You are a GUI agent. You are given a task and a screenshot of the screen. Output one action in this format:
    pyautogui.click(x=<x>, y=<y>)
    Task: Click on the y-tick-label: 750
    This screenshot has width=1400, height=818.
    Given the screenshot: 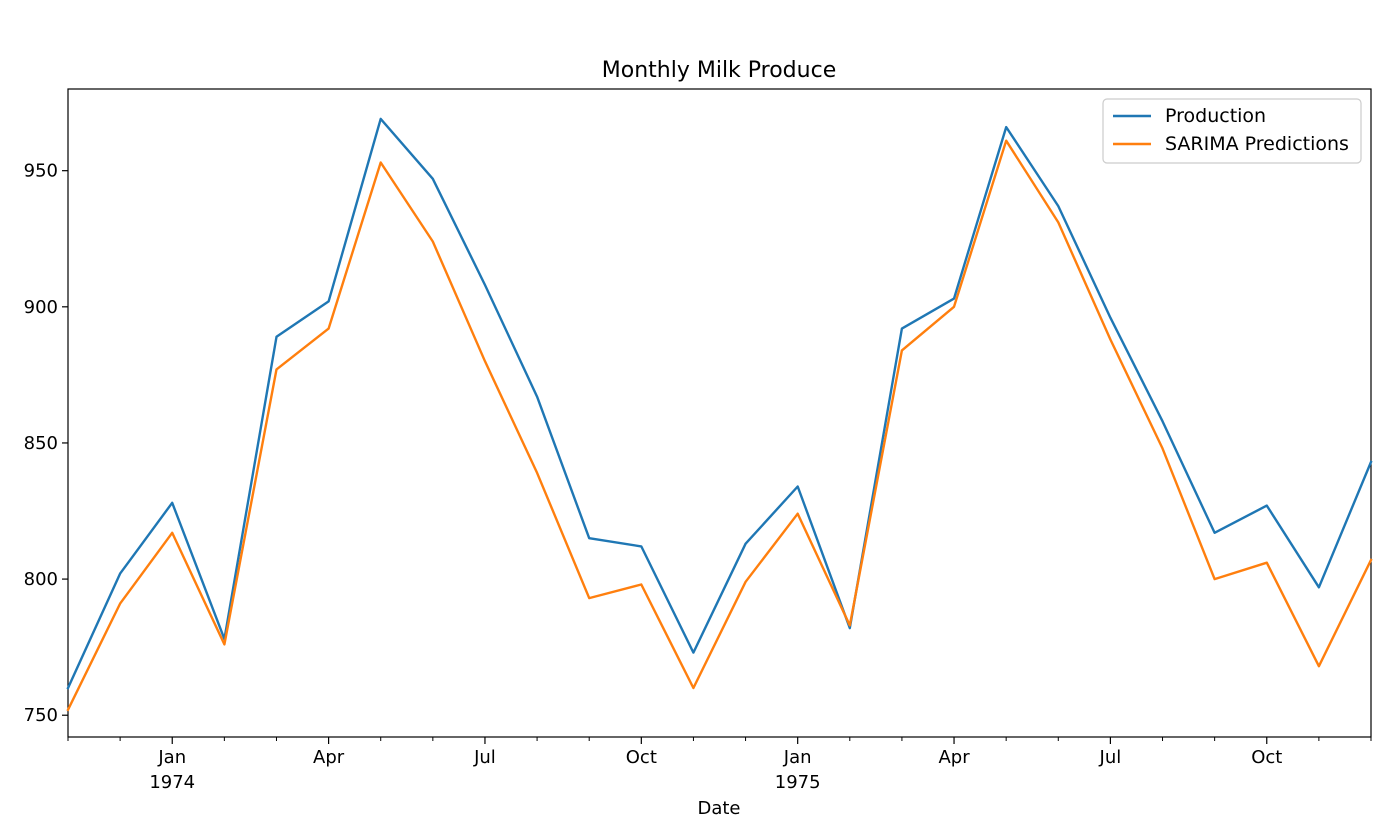 What is the action you would take?
    pyautogui.click(x=41, y=715)
    